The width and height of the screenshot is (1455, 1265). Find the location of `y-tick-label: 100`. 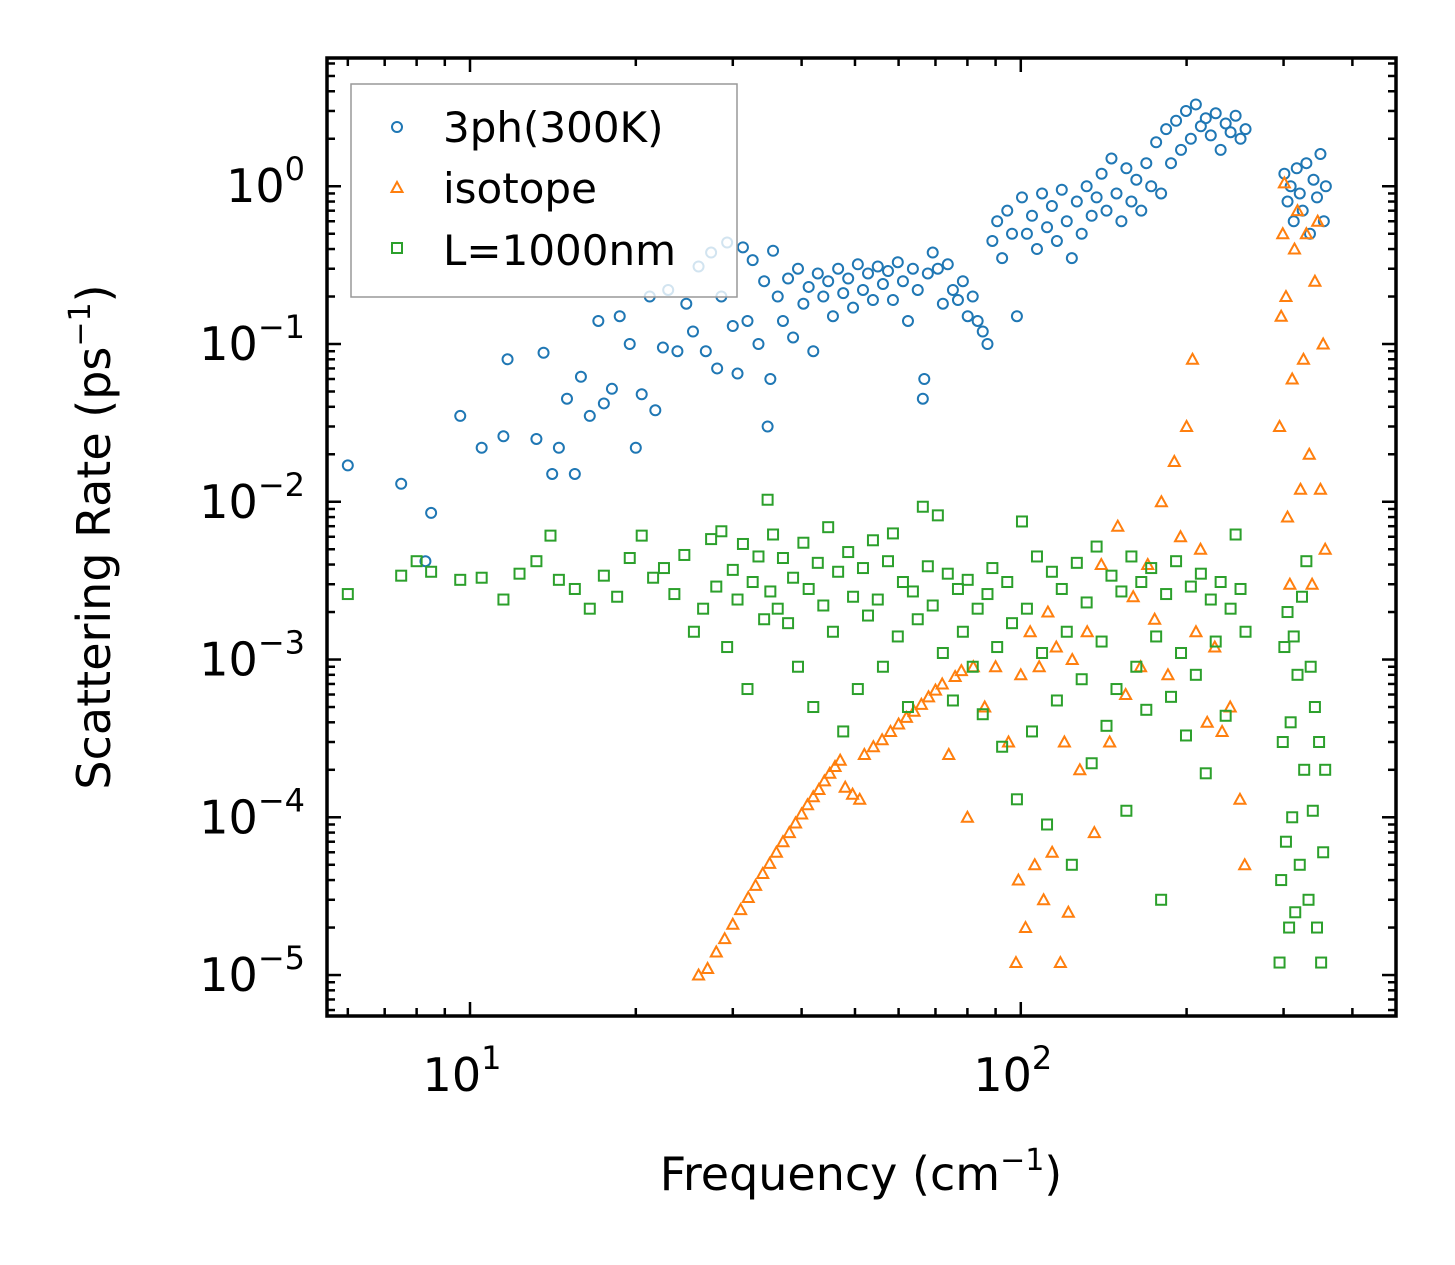

y-tick-label: 100 is located at coordinates (265, 181).